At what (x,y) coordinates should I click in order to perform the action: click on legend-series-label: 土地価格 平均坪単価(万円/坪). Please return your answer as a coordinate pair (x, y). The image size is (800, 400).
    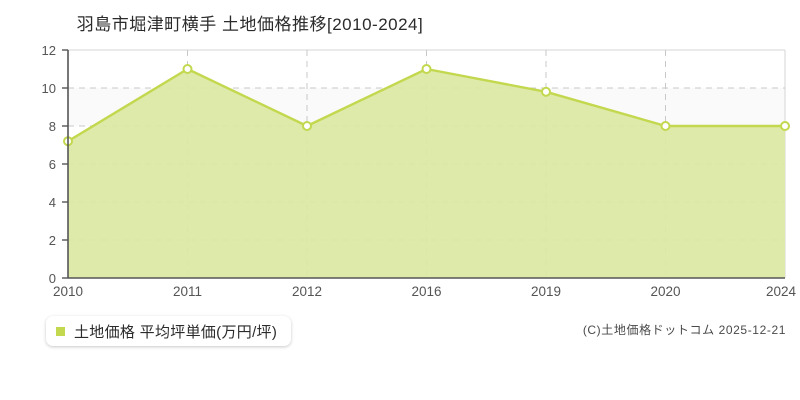
    Looking at the image, I should click on (176, 332).